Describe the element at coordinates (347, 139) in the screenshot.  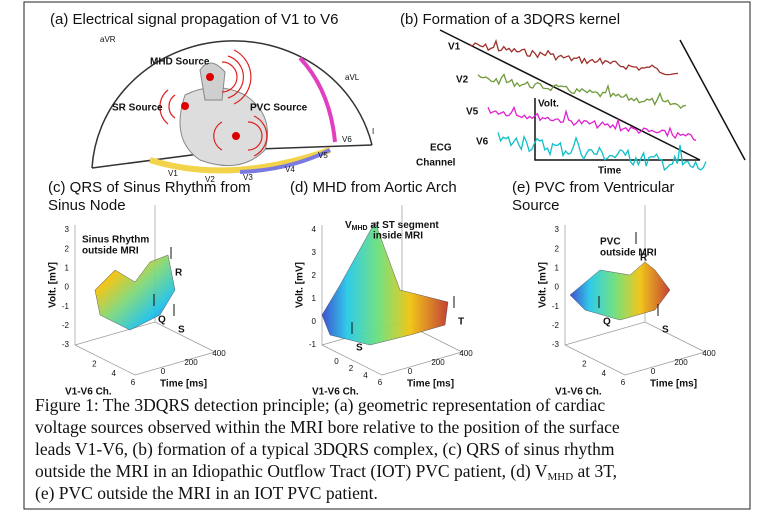
I see `diagram-label: V6` at that location.